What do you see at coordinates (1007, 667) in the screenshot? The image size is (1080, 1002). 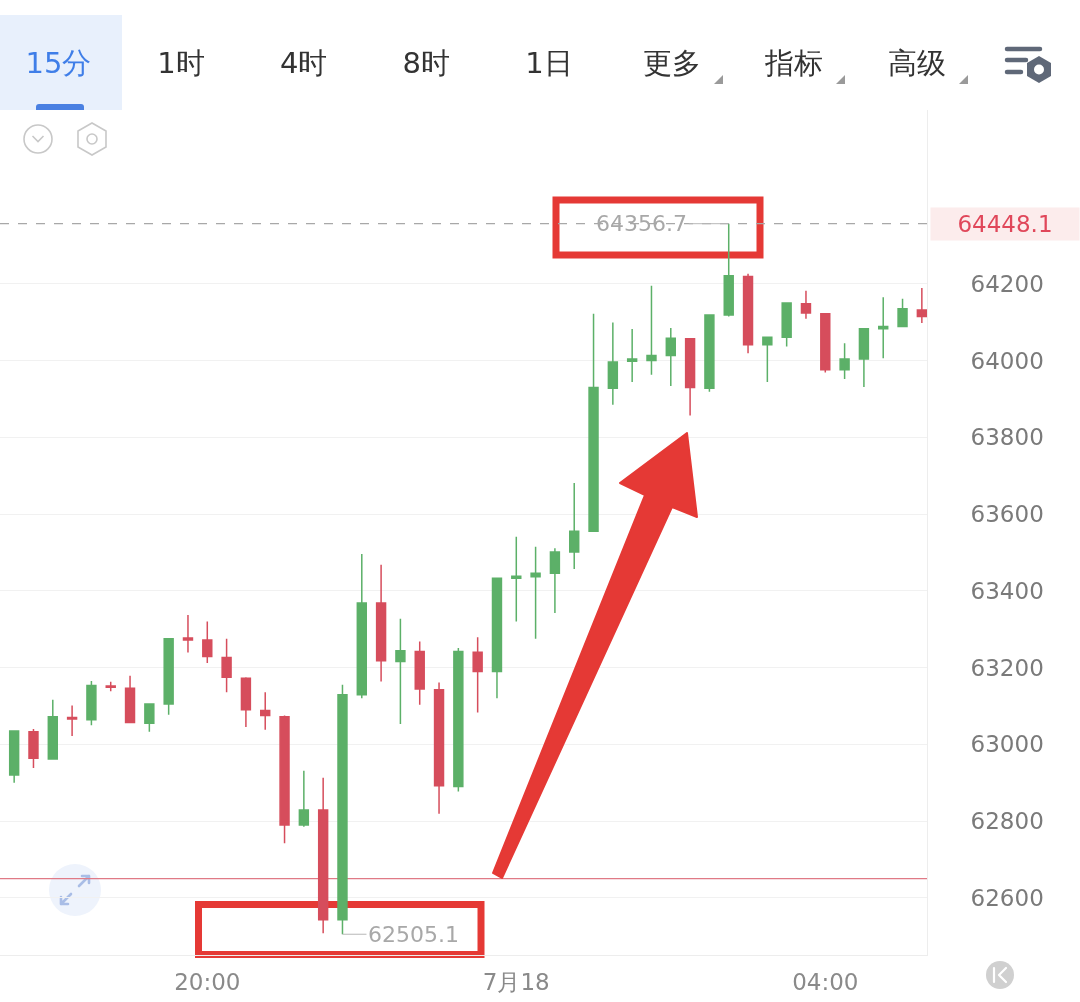 I see `y-tick-label: 63200` at bounding box center [1007, 667].